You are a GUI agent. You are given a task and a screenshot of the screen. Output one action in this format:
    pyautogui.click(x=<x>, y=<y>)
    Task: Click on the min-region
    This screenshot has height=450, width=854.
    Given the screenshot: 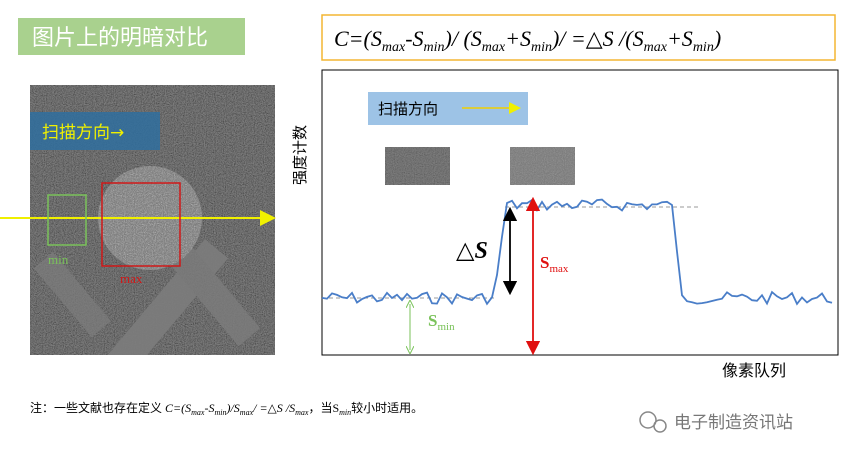 What is the action you would take?
    pyautogui.click(x=67, y=220)
    